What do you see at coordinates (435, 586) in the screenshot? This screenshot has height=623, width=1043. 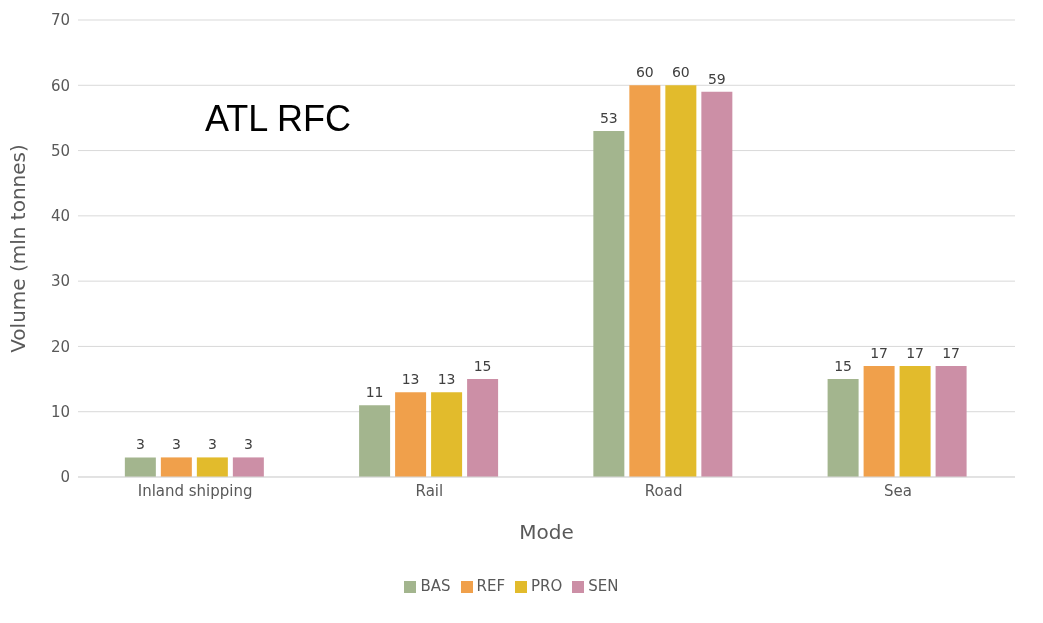 I see `legend-label: BAS` at bounding box center [435, 586].